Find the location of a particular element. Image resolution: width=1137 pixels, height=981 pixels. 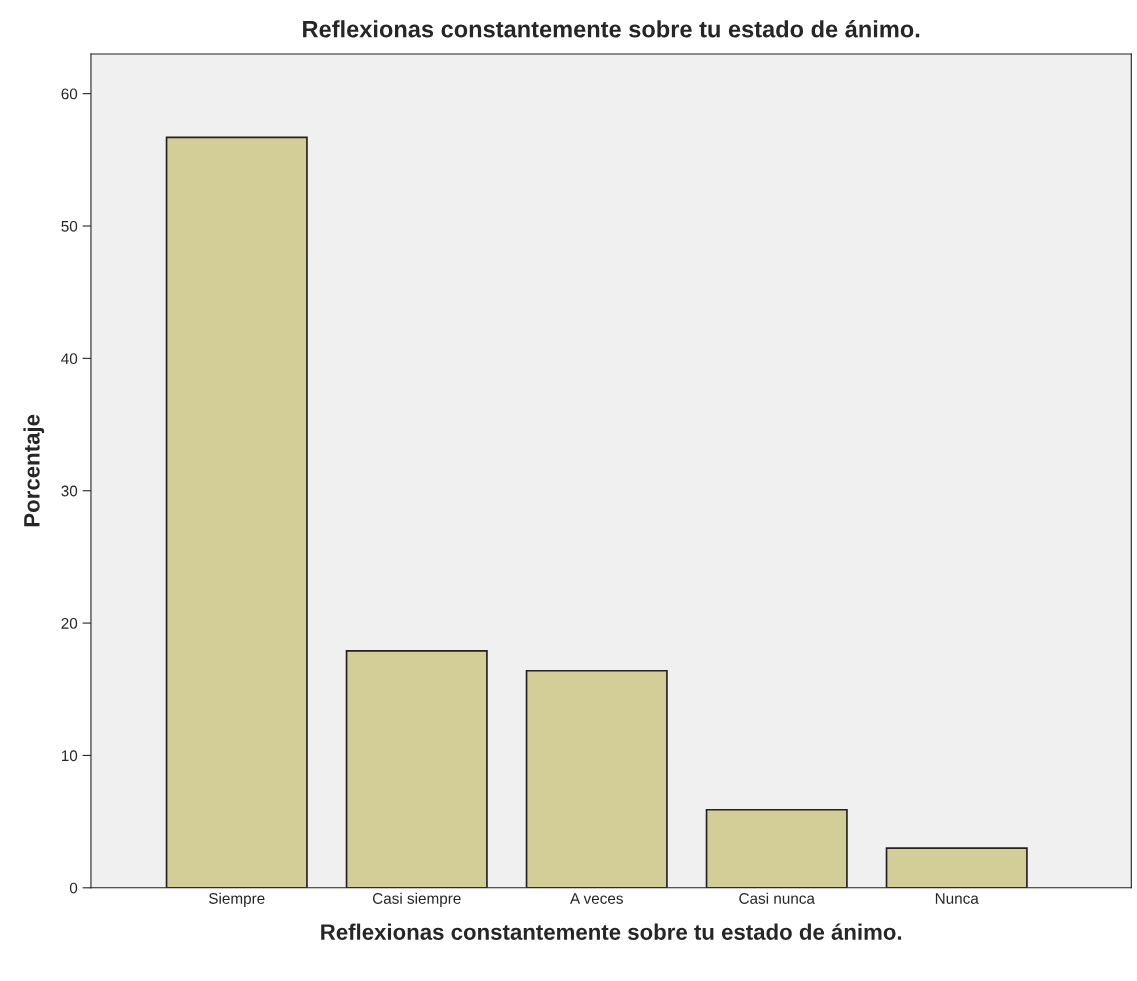

x-tick-label: A veces is located at coordinates (596, 898).